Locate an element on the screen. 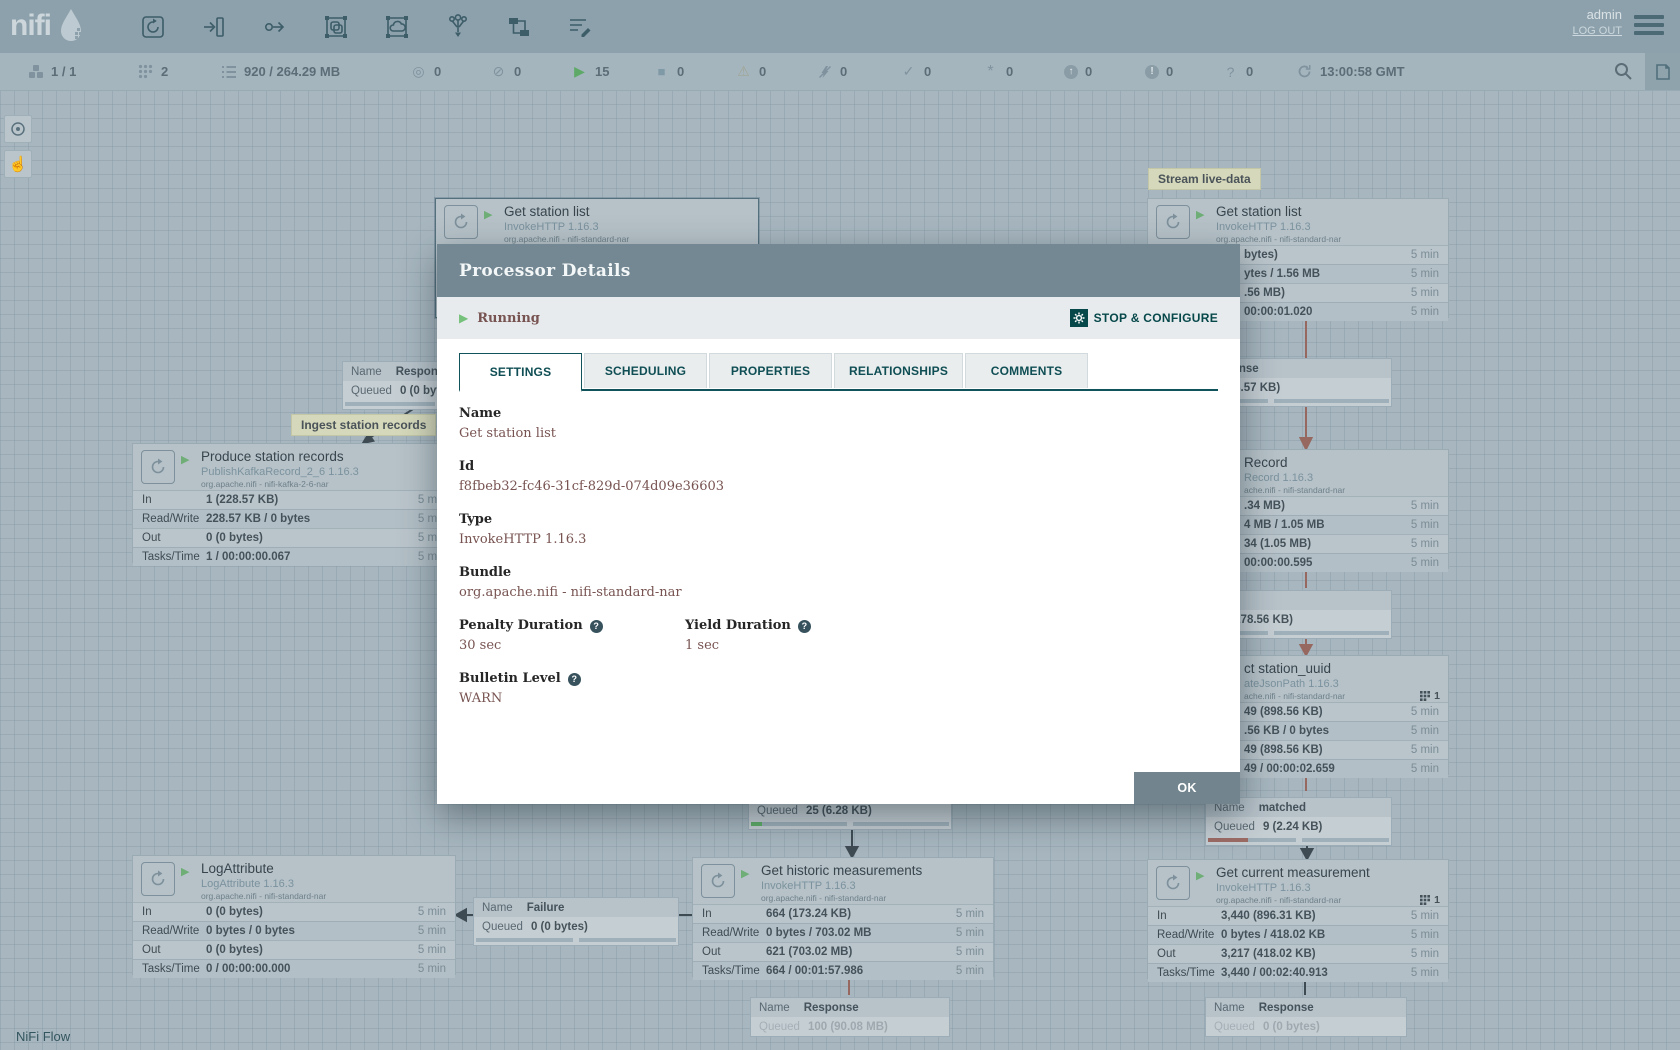 Image resolution: width=1680 pixels, height=1050 pixels. bundle-field-label: Bundle is located at coordinates (485, 572).